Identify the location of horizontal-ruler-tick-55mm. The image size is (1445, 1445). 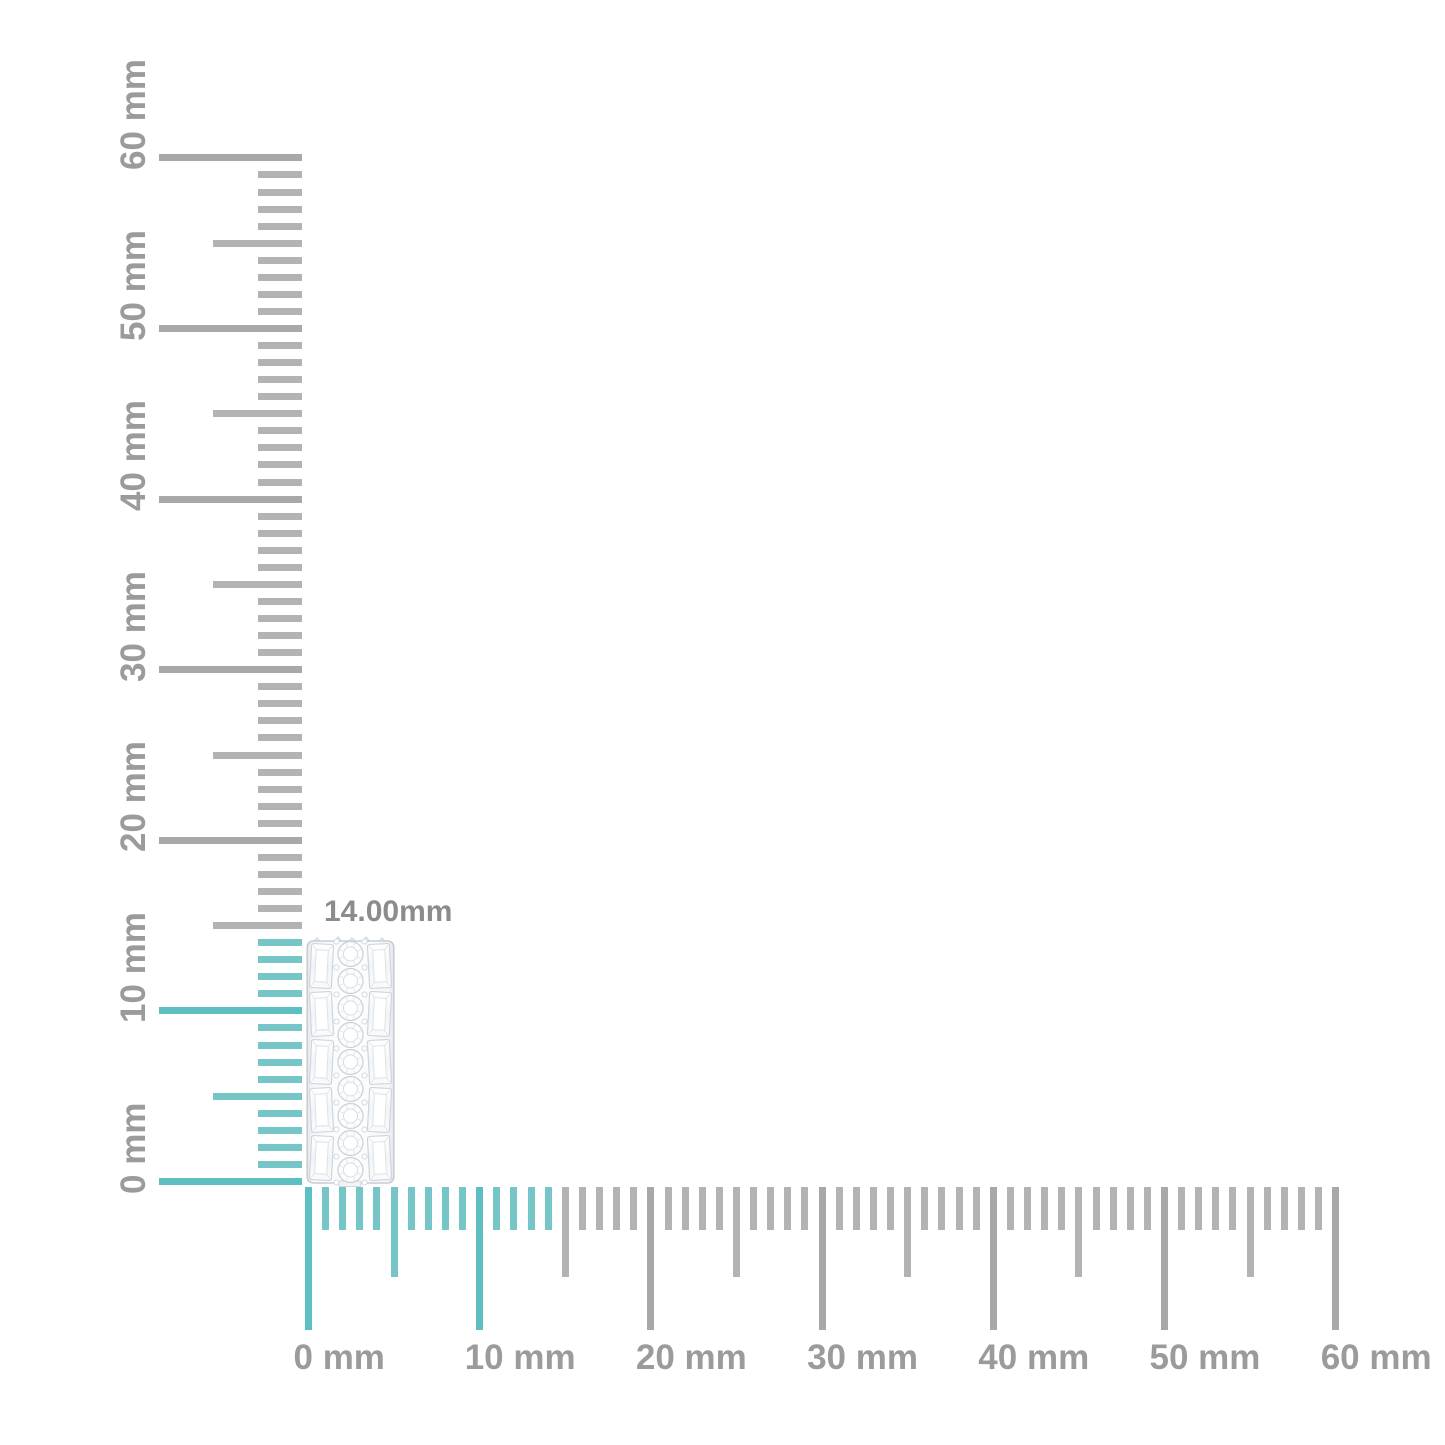
(1250, 1232).